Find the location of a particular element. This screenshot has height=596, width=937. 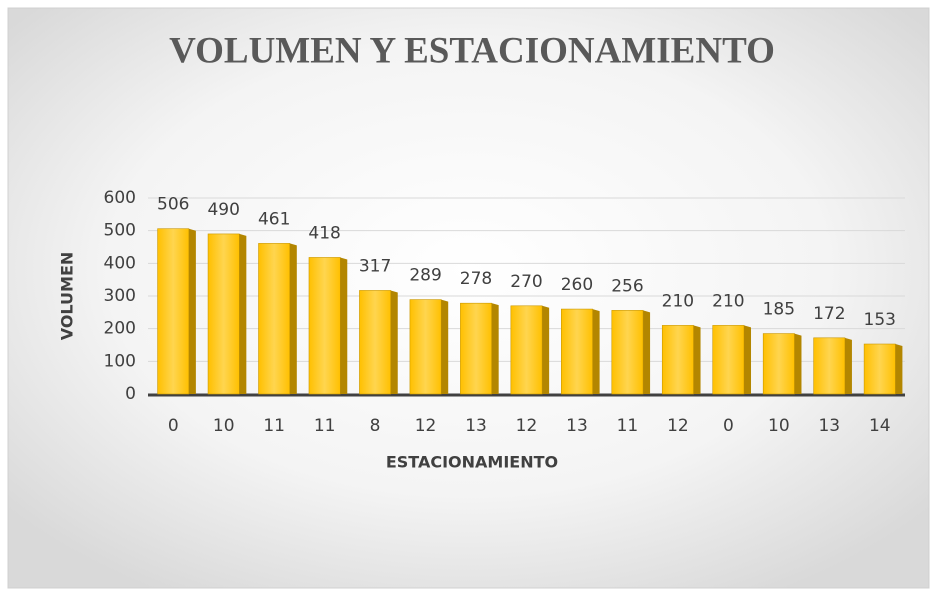

data-label: 289 is located at coordinates (425, 276).